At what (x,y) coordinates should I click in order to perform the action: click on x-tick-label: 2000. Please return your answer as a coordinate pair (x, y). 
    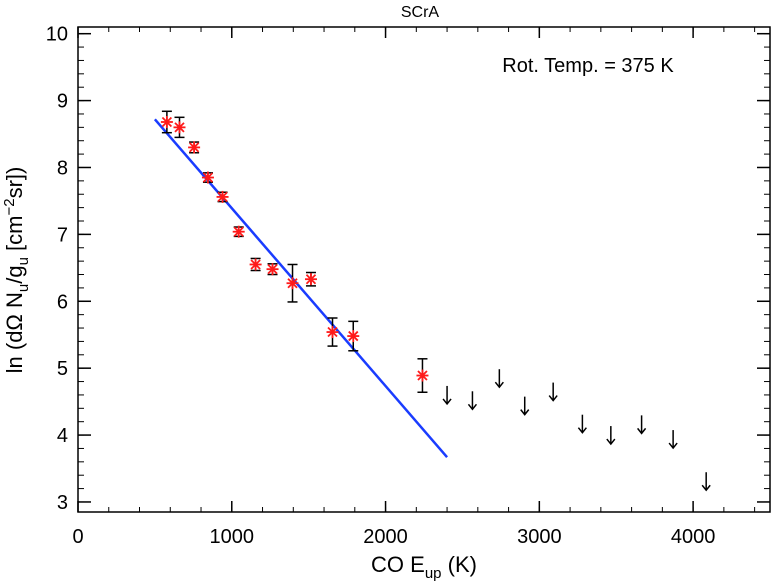
    Looking at the image, I should click on (385, 537).